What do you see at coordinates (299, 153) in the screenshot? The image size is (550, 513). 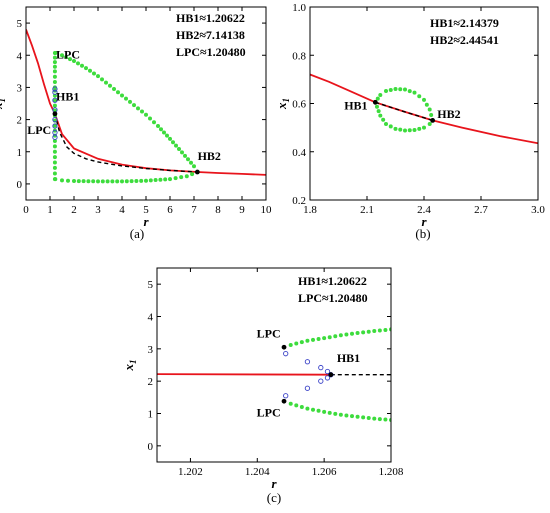 I see `y-tick-label: 0.4` at bounding box center [299, 153].